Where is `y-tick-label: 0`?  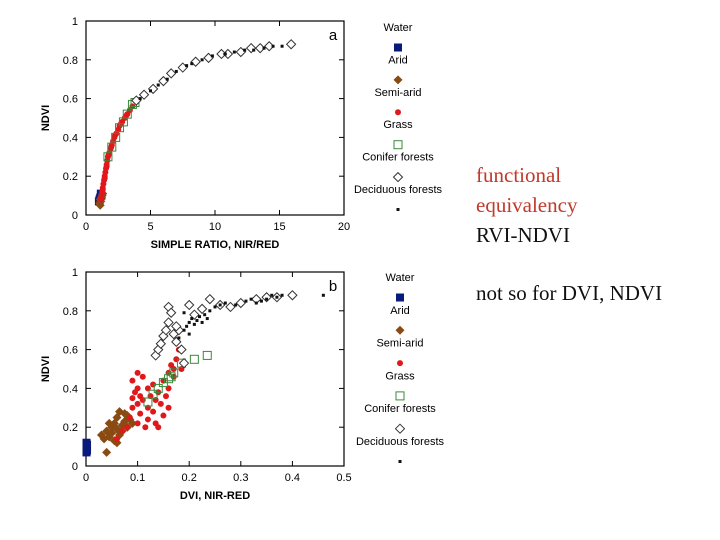 y-tick-label: 0 is located at coordinates (75, 216).